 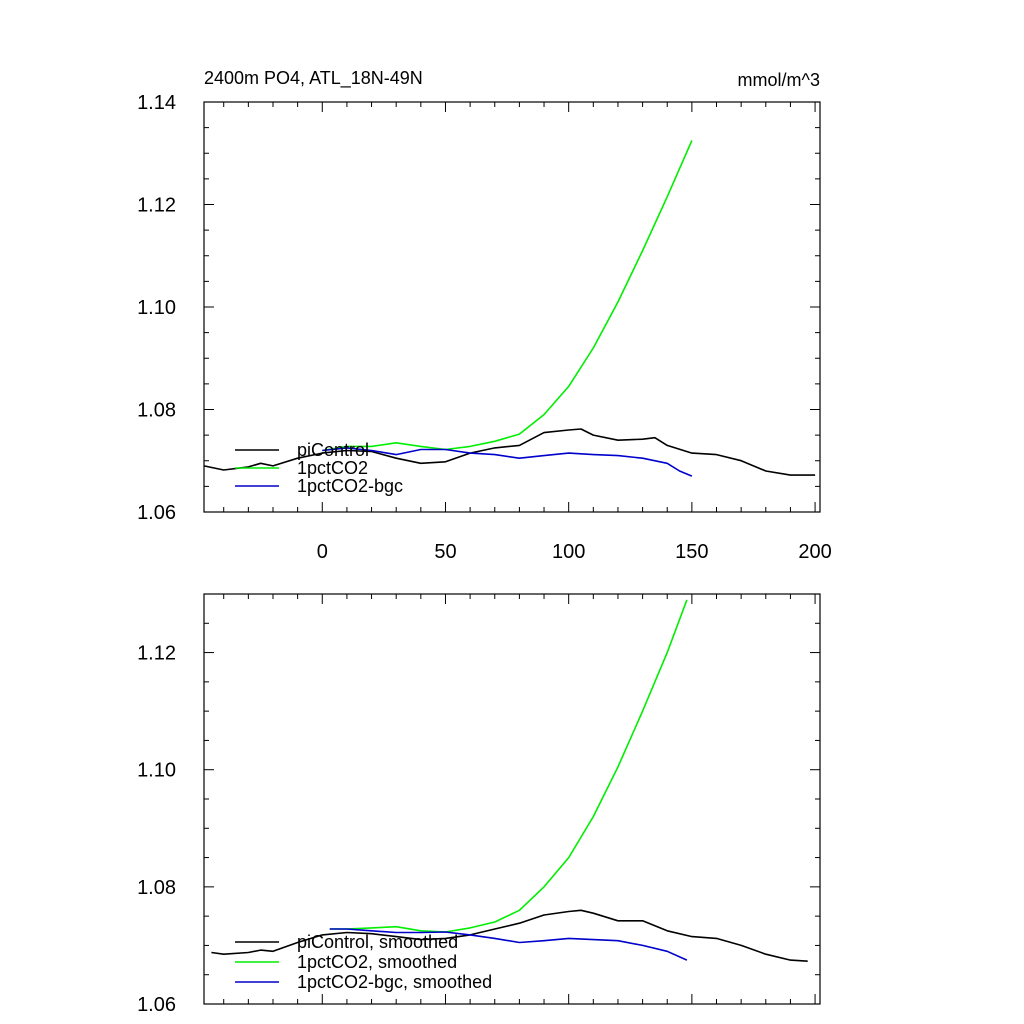 I want to click on legend-label: piControl, smoothed, so click(x=377, y=942).